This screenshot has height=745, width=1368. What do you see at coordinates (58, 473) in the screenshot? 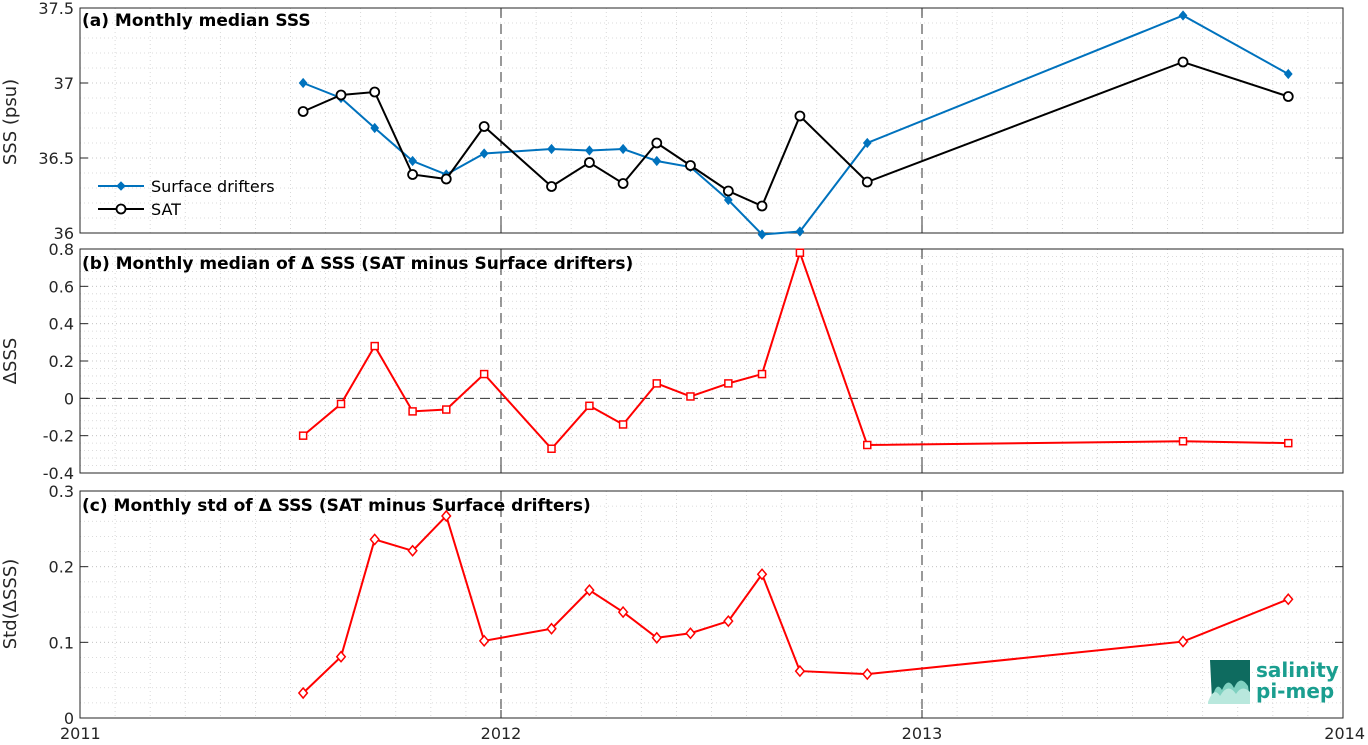
I see `y-tick-label: -0.4` at bounding box center [58, 473].